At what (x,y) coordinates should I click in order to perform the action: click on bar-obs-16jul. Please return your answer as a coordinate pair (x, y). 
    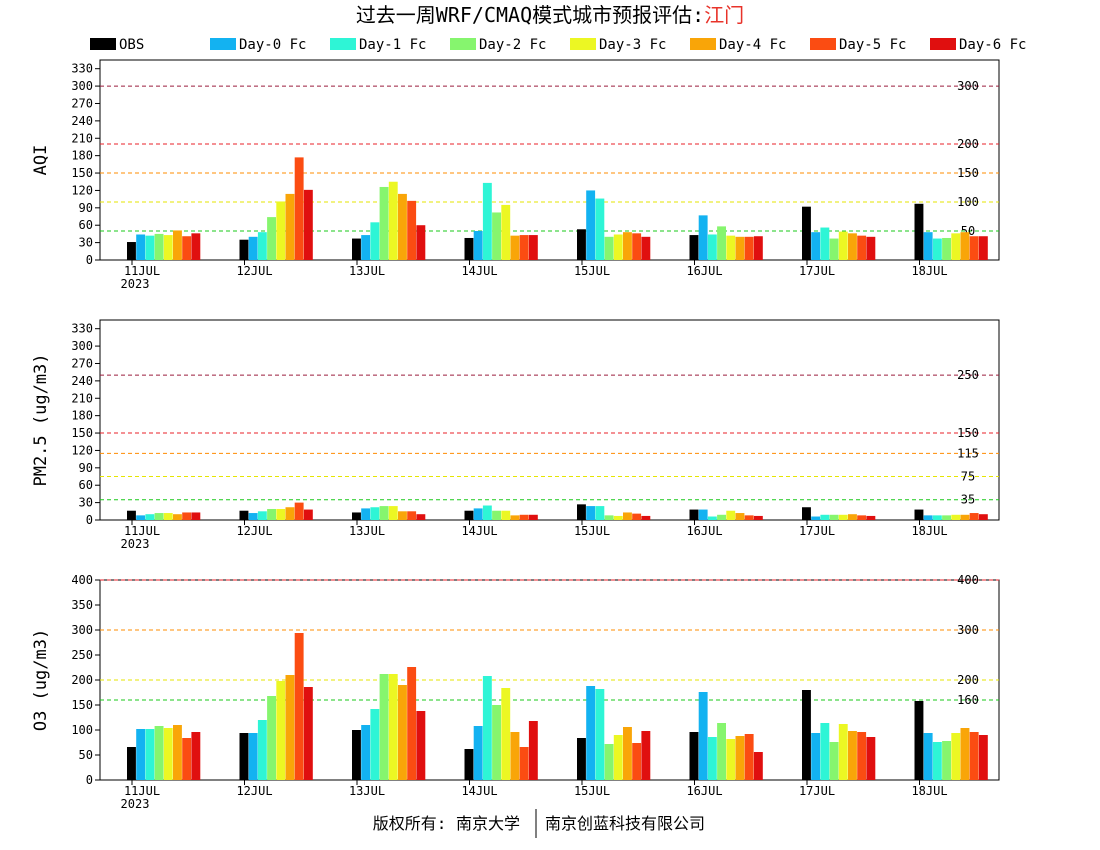
    Looking at the image, I should click on (694, 756).